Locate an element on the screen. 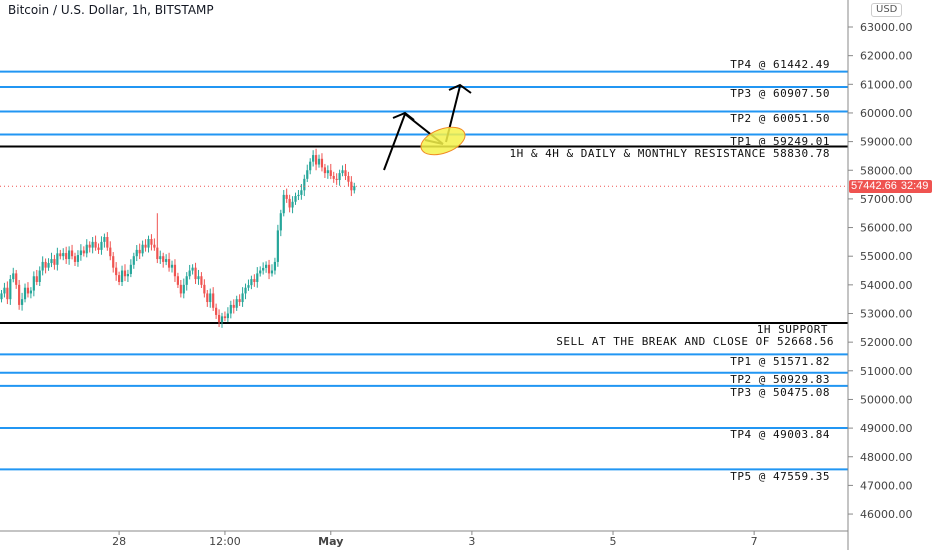  time-axis: 28 12:00 May 3 5 7 is located at coordinates (435, 539).